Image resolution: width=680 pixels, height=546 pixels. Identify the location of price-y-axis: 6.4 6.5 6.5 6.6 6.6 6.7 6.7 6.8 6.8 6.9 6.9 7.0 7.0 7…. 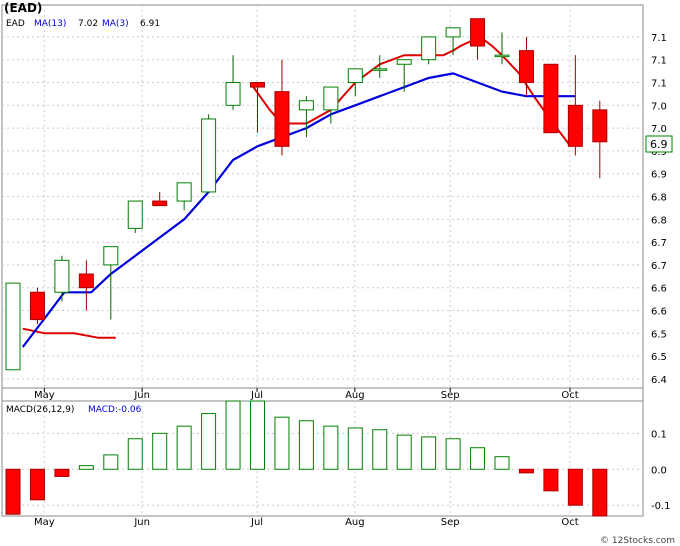
(659, 209).